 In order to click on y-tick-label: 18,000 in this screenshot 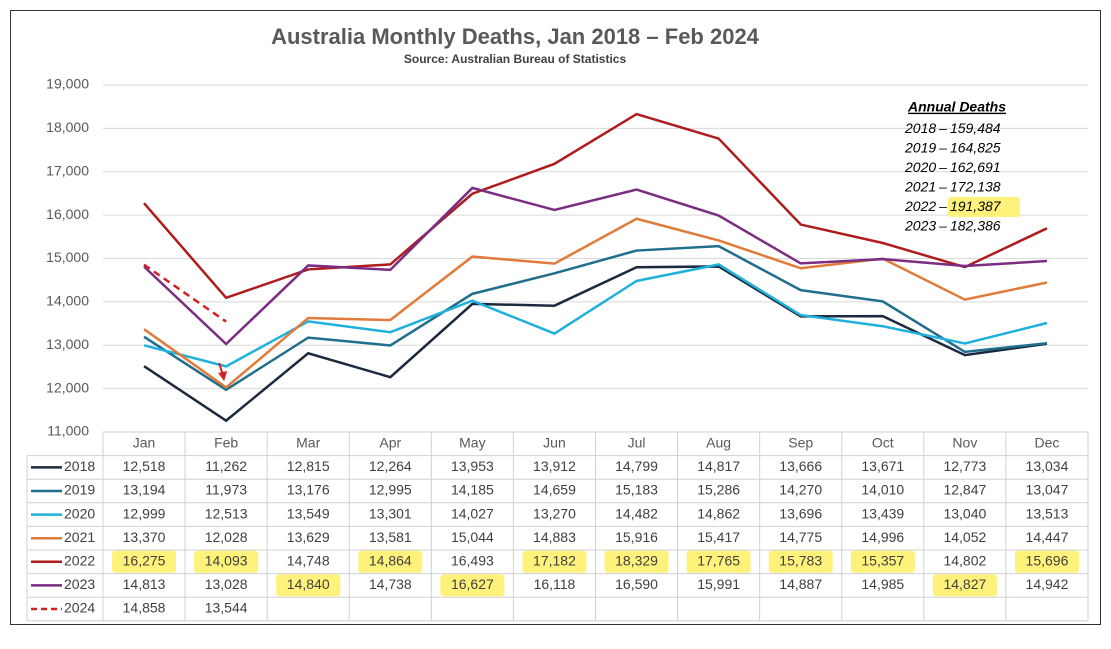, I will do `click(67, 127)`.